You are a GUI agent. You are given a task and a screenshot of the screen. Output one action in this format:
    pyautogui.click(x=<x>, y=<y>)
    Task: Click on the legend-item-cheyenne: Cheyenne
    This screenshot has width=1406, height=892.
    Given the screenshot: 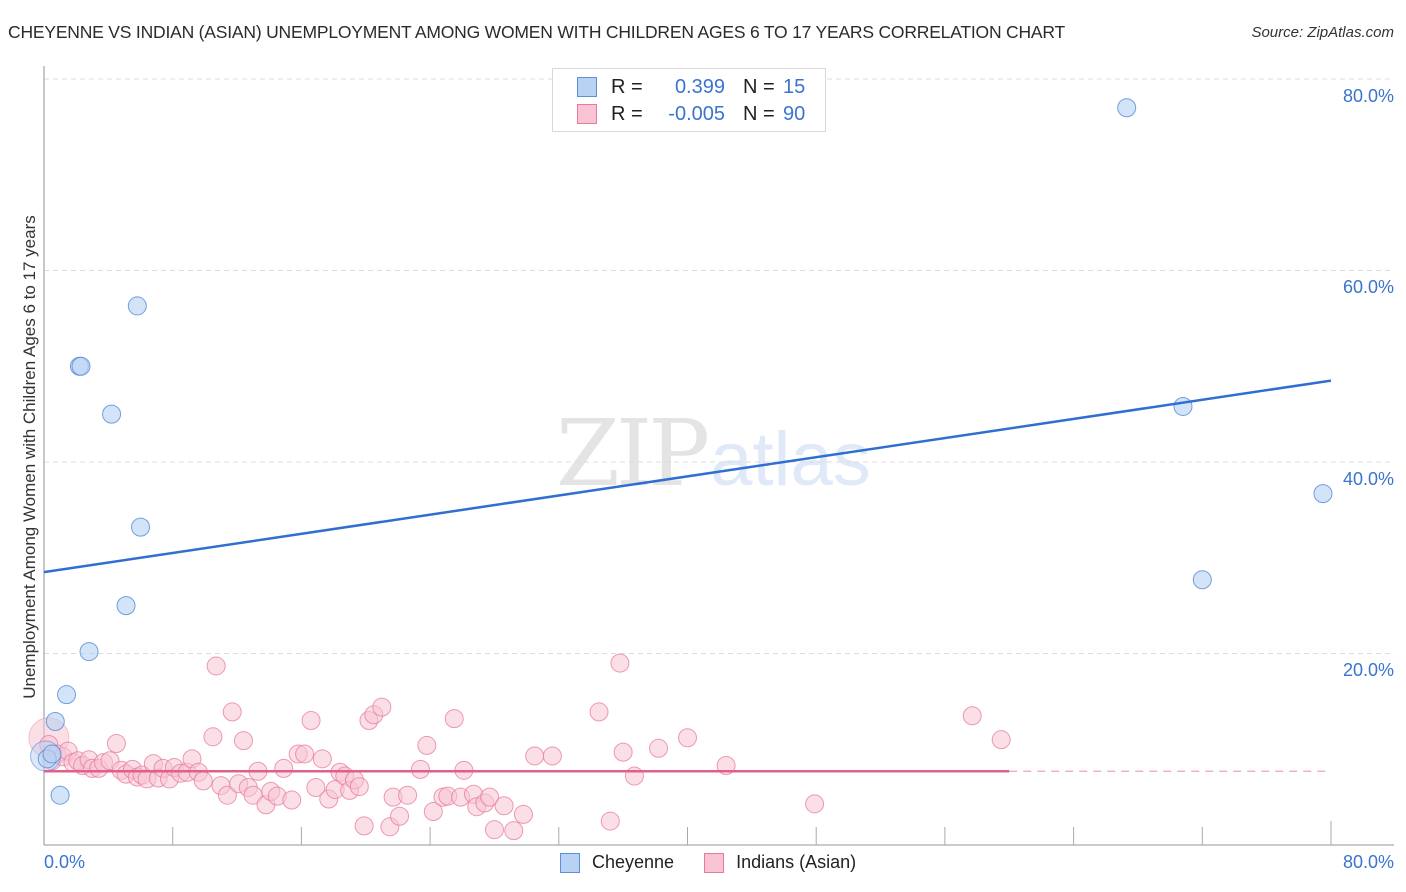 What is the action you would take?
    pyautogui.click(x=617, y=862)
    